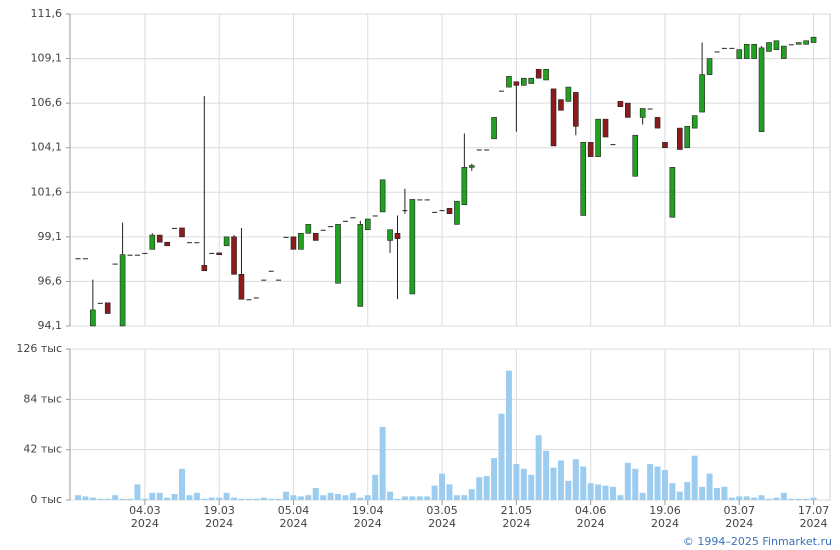  What do you see at coordinates (47, 13) in the screenshot?
I see `y-tick-label: 111,6` at bounding box center [47, 13].